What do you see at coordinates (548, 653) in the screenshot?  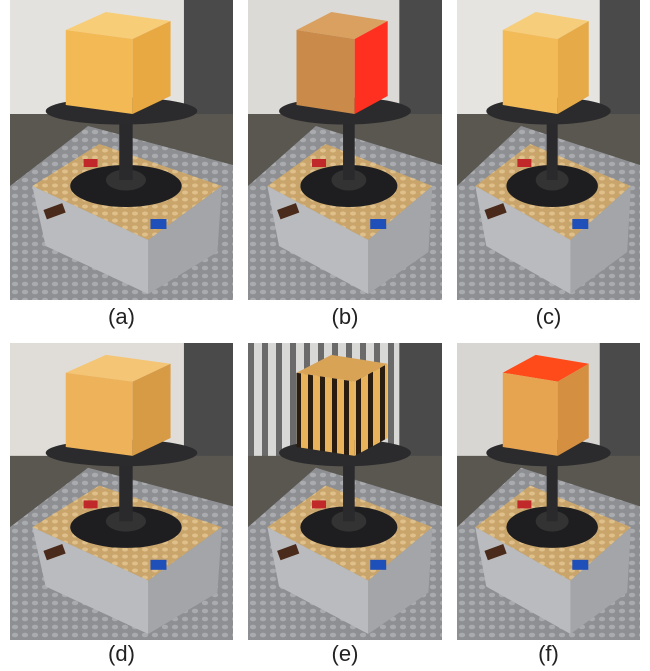 I see `caption: (f)` at bounding box center [548, 653].